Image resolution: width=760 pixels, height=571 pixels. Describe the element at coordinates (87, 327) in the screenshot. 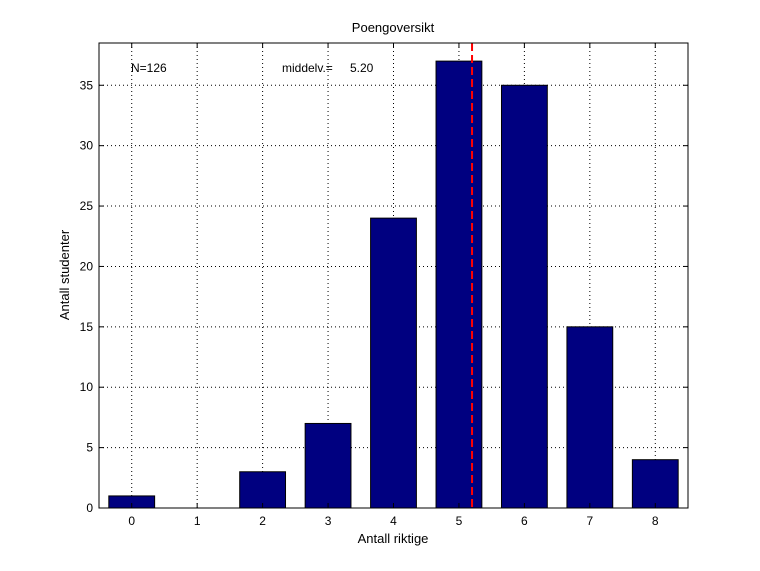

I see `y-tick-label: 15` at that location.